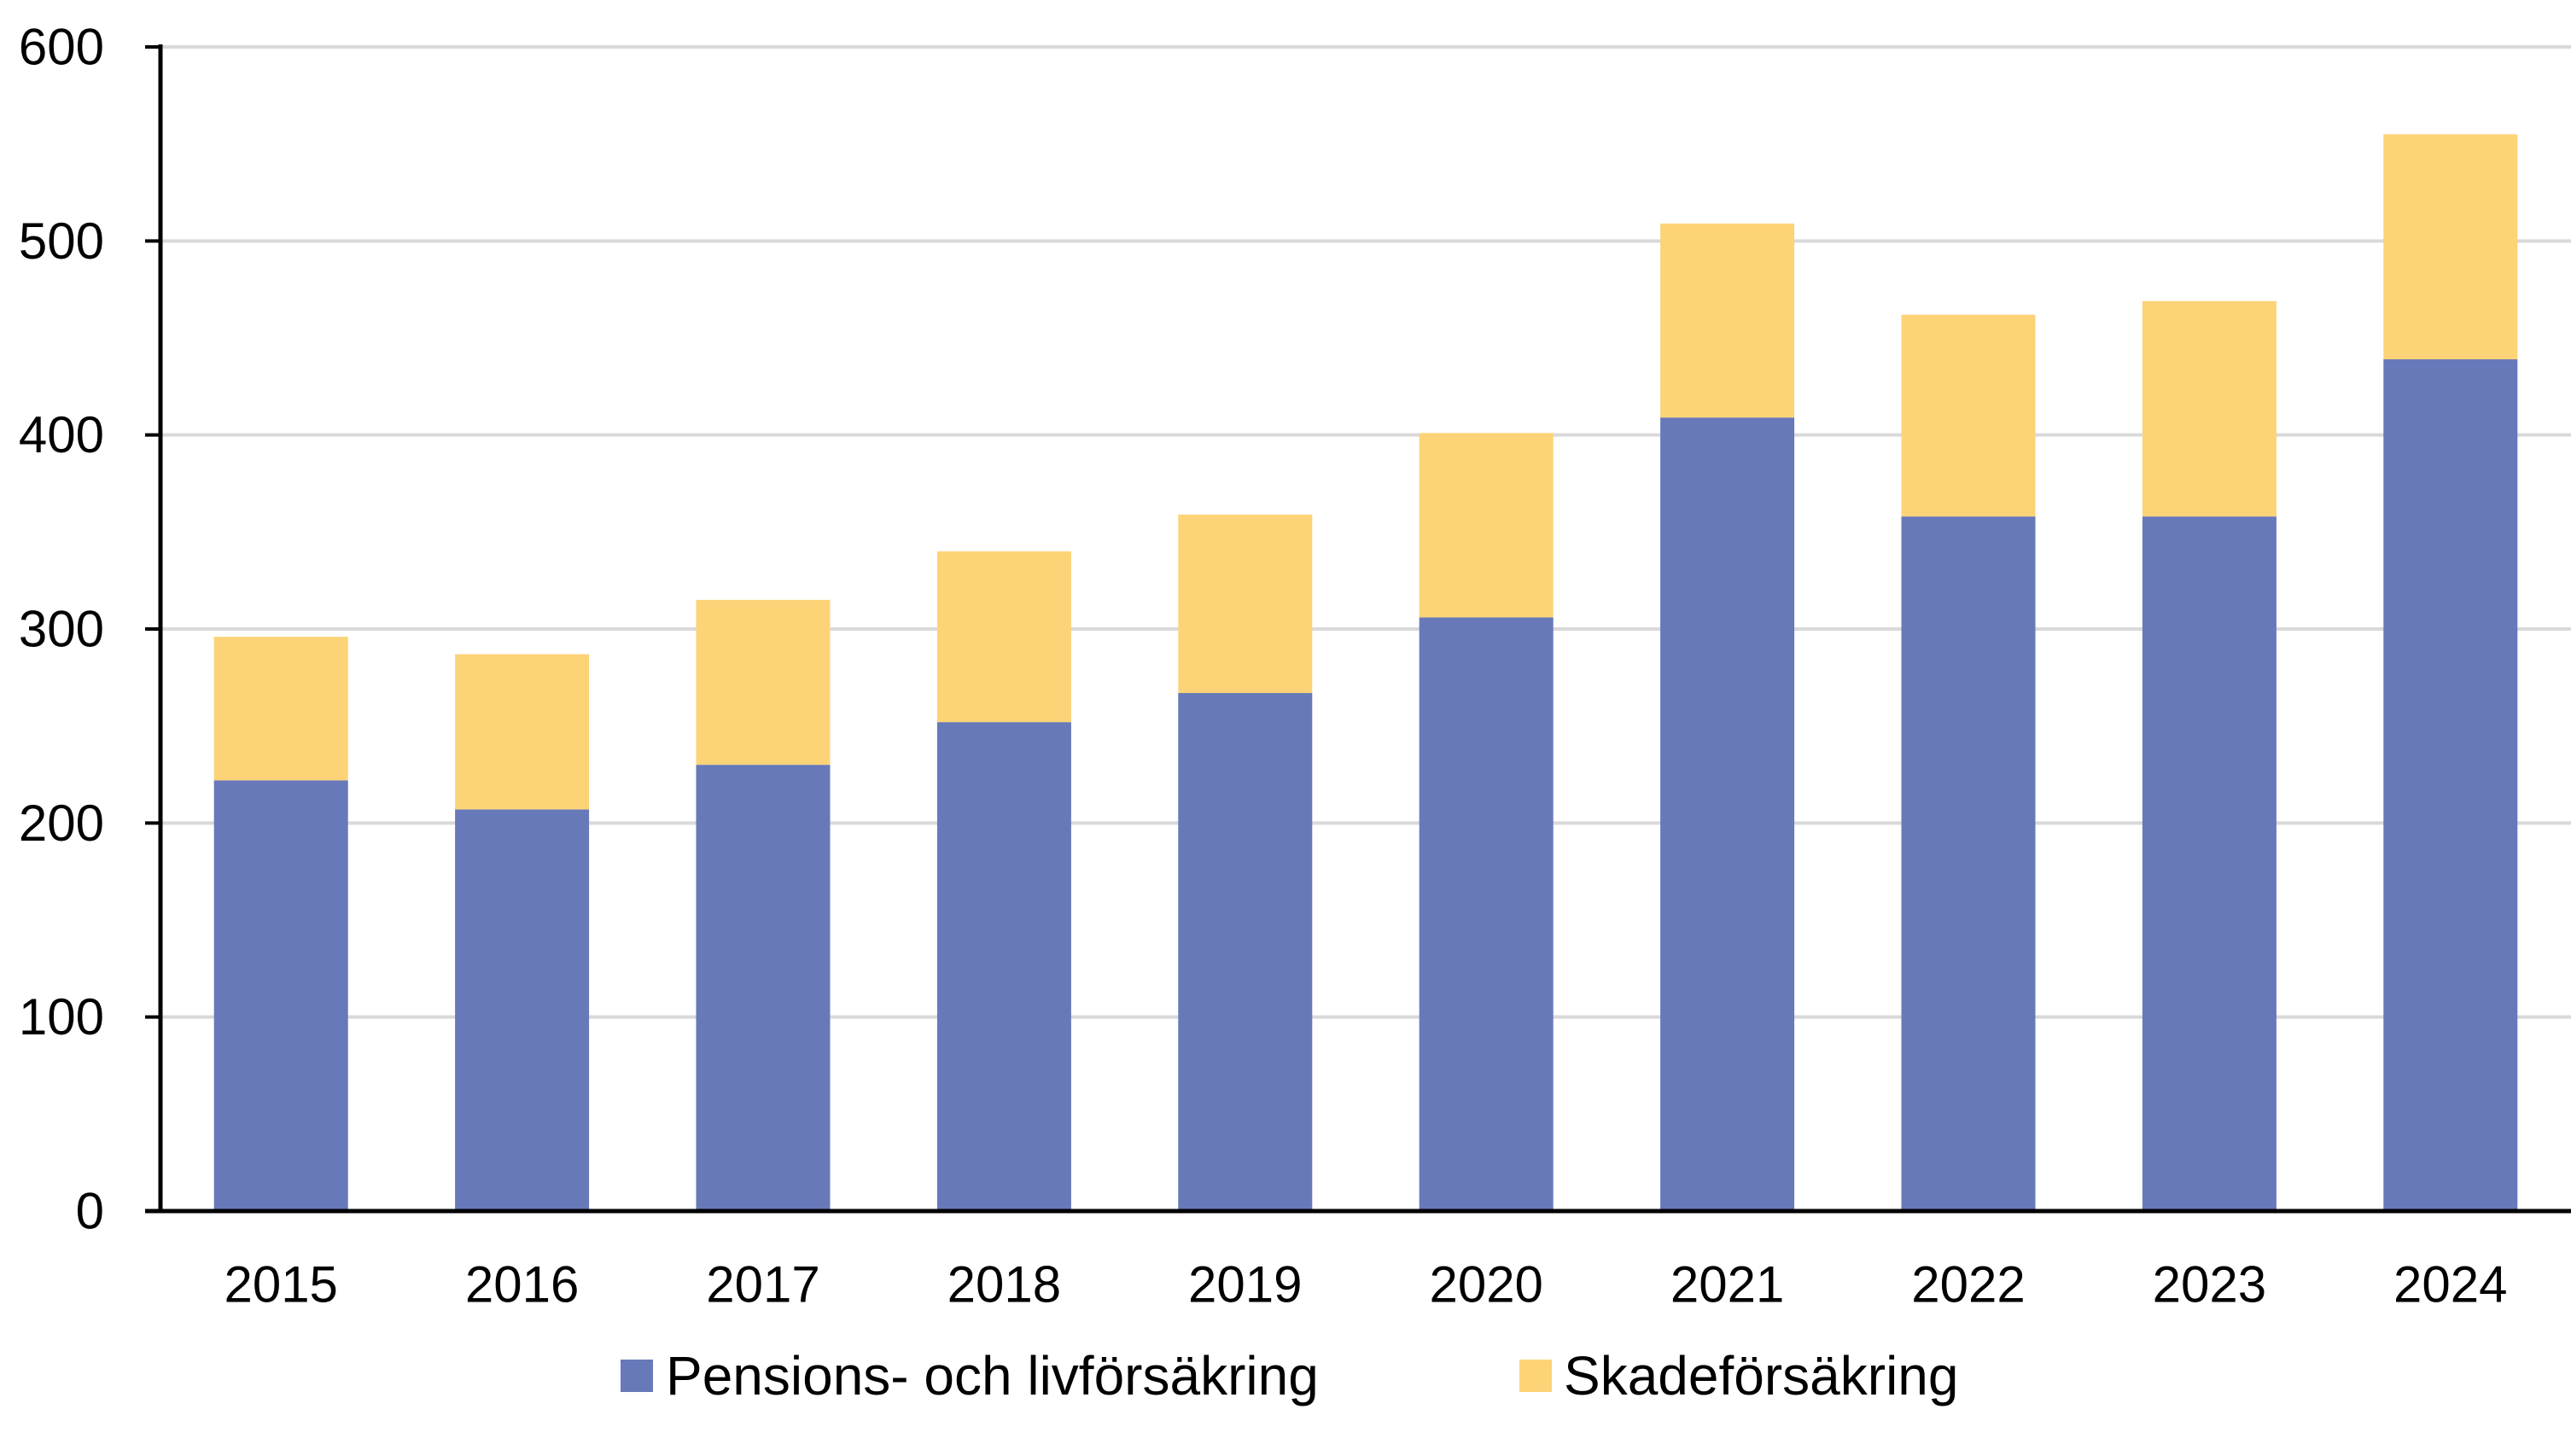  What do you see at coordinates (62, 823) in the screenshot?
I see `y-tick-label-200: 200` at bounding box center [62, 823].